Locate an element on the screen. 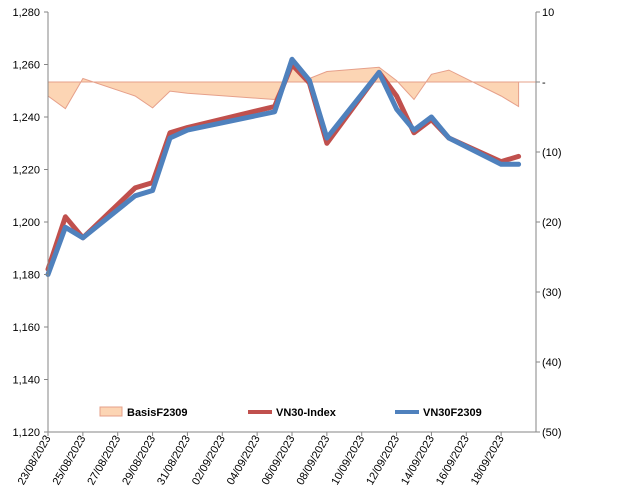  left-tick-label: 1,120 is located at coordinates (26, 433).